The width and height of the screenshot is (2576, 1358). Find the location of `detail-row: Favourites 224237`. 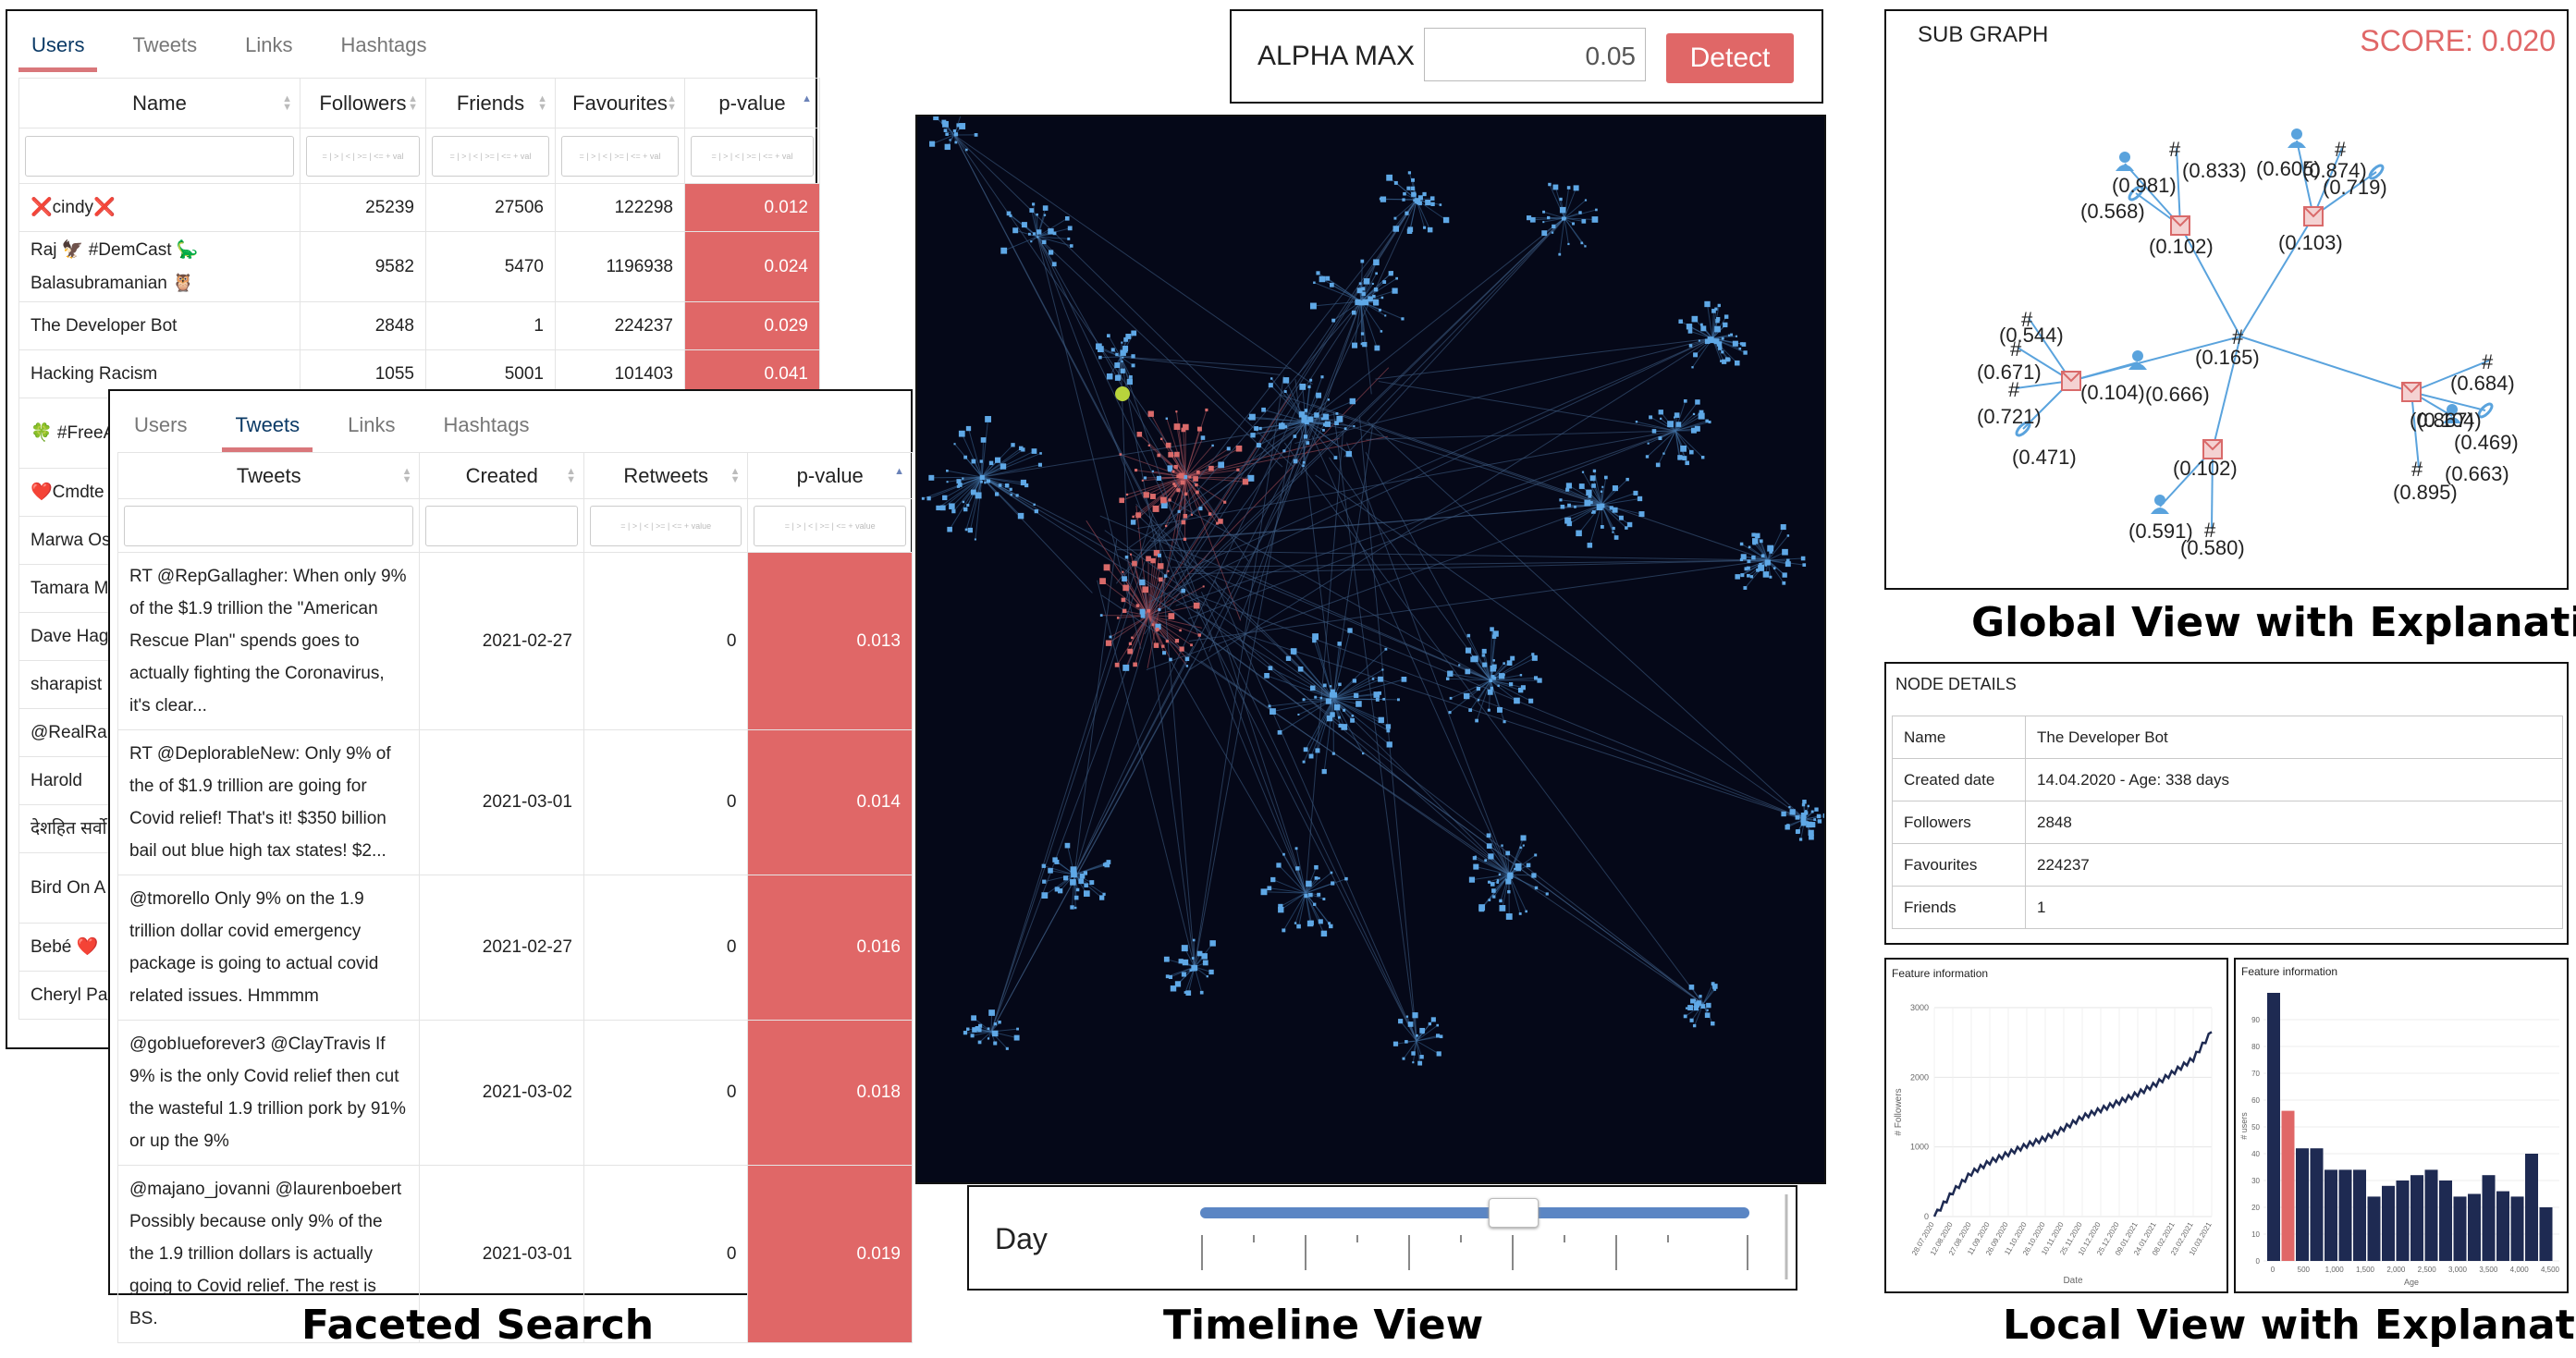

detail-row: Favourites 224237 is located at coordinates (2227, 865).